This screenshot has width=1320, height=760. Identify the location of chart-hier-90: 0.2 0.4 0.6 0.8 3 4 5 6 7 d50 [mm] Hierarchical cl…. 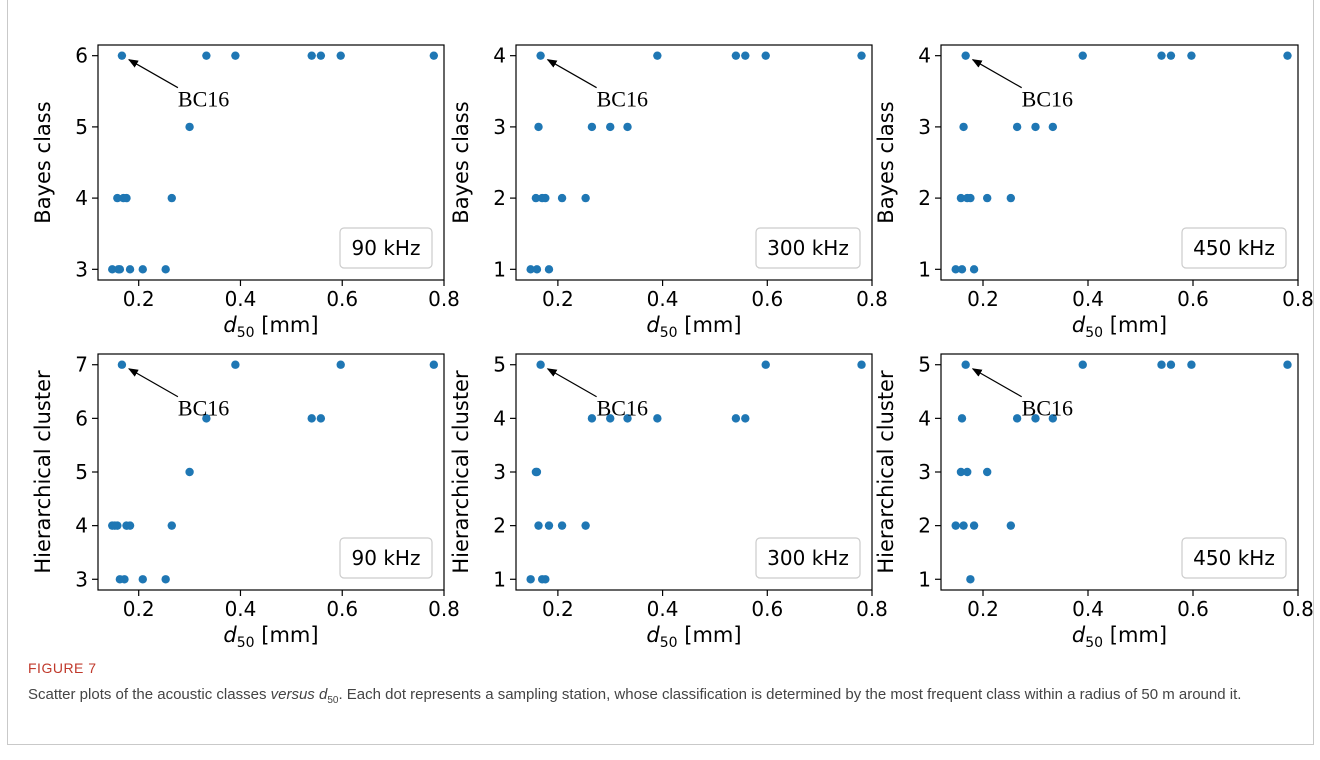
(245, 501).